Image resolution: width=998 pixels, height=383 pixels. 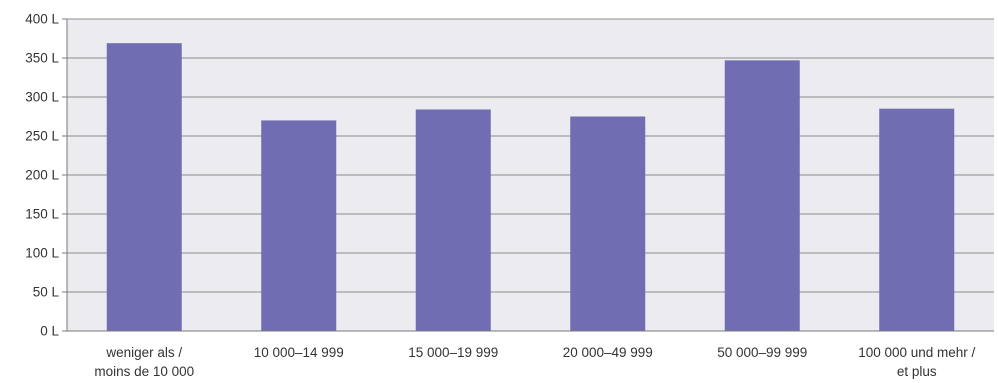 What do you see at coordinates (143, 352) in the screenshot?
I see `x-tick-label-line: weniger als /` at bounding box center [143, 352].